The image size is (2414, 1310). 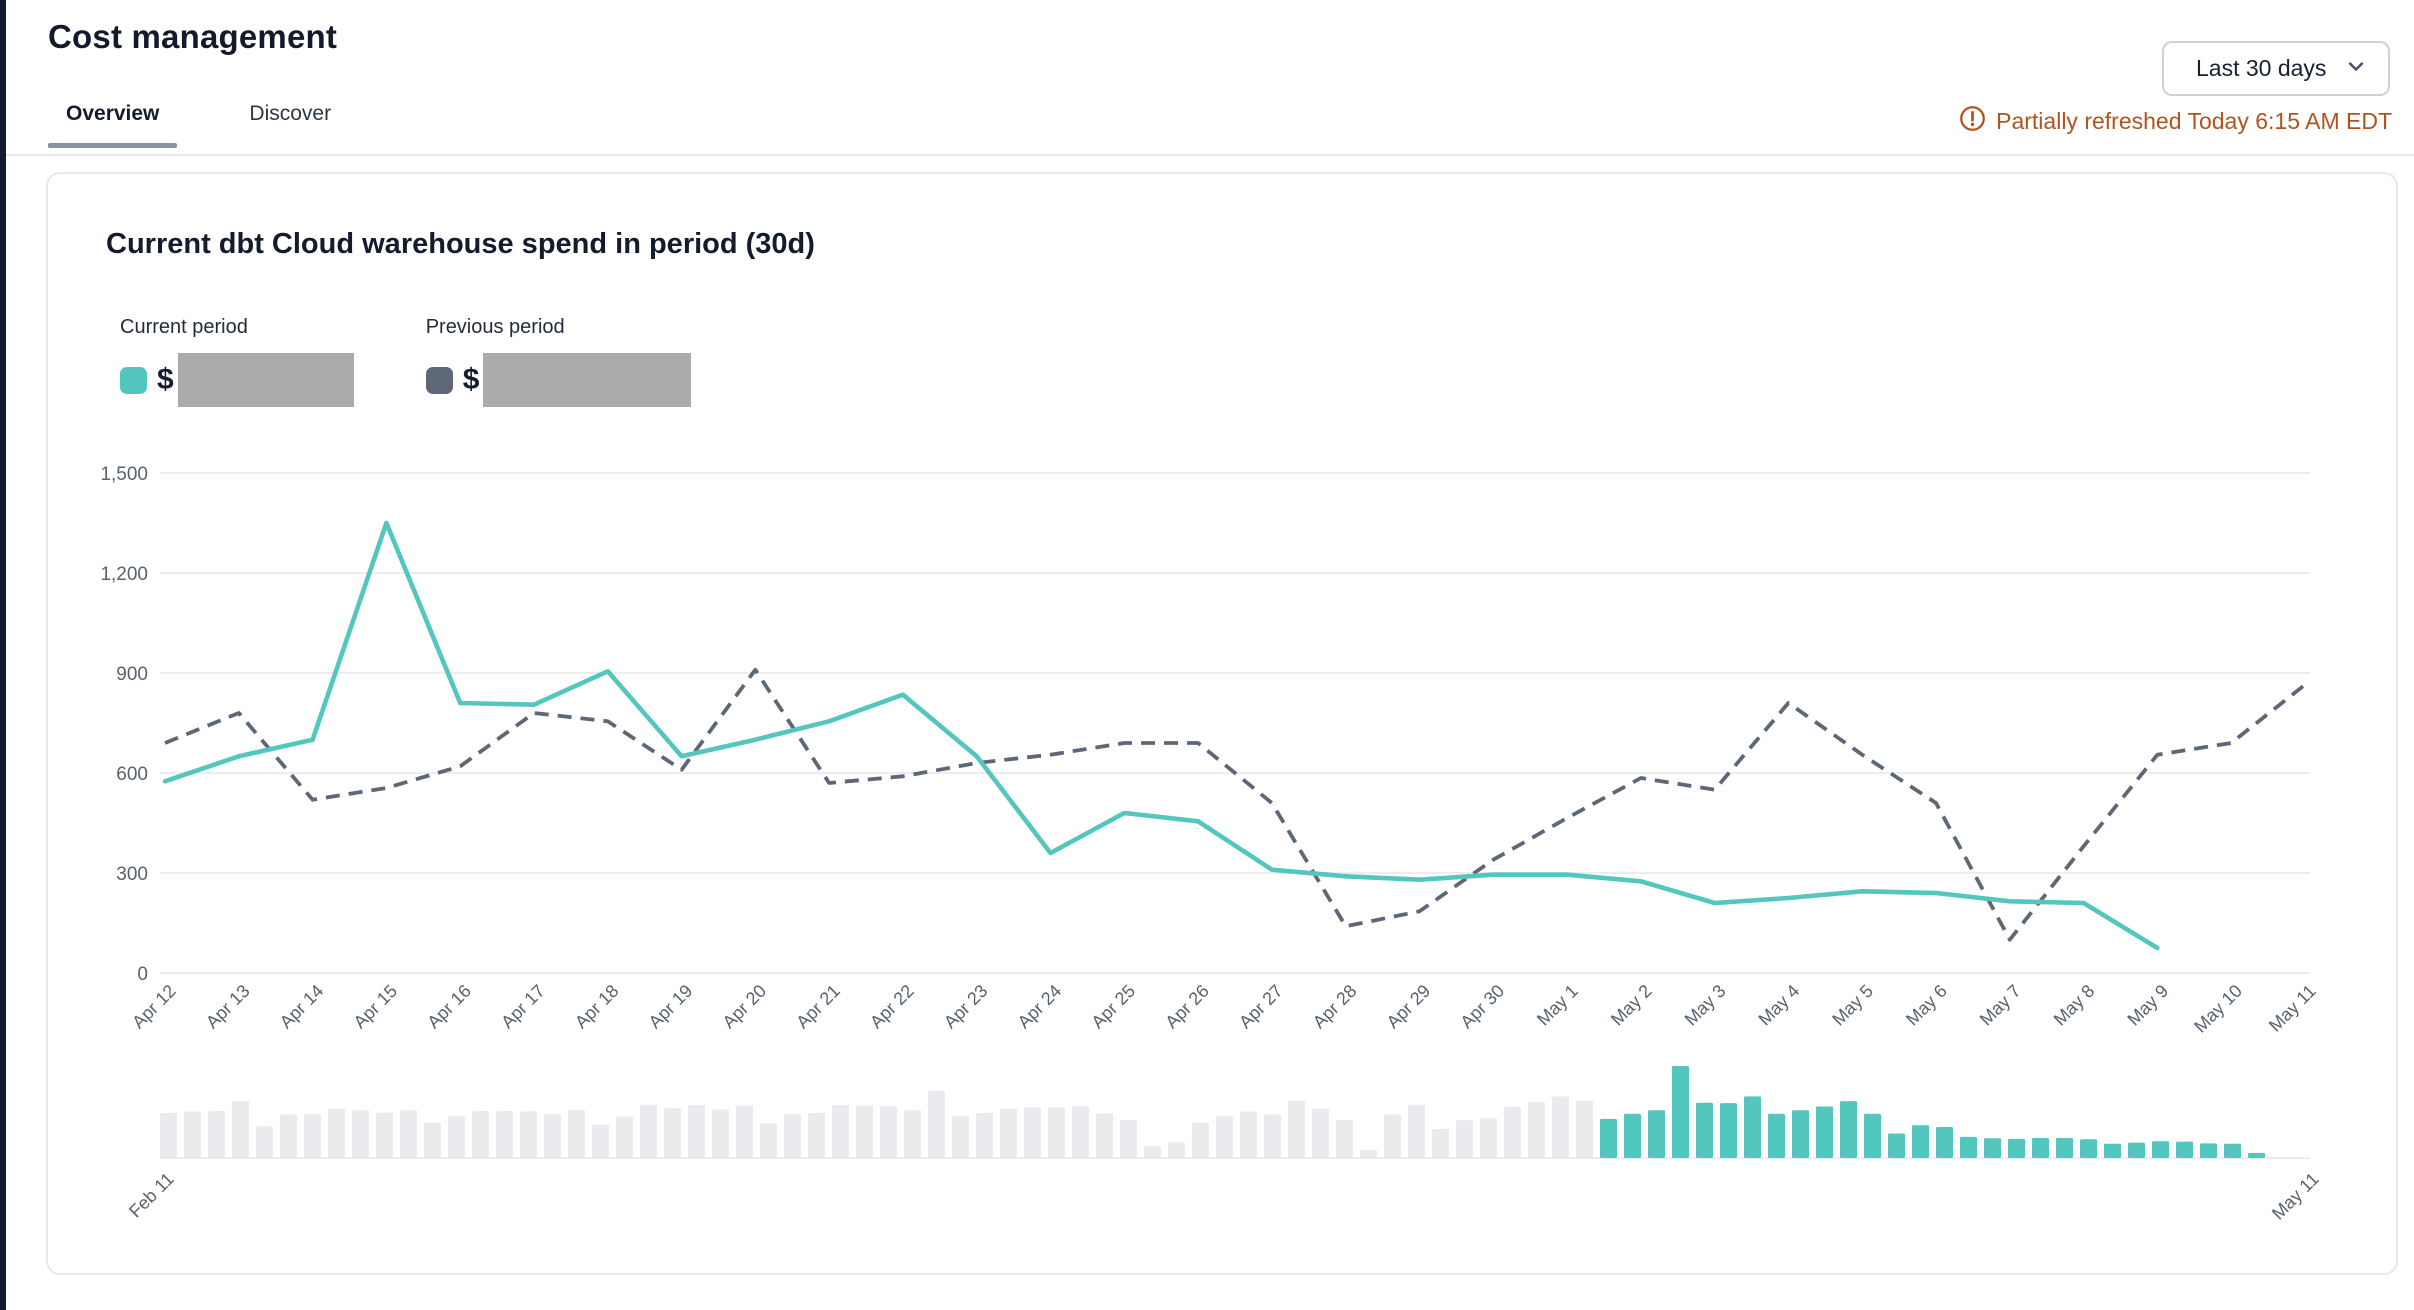 I want to click on tab-discover: Discover, so click(x=290, y=113).